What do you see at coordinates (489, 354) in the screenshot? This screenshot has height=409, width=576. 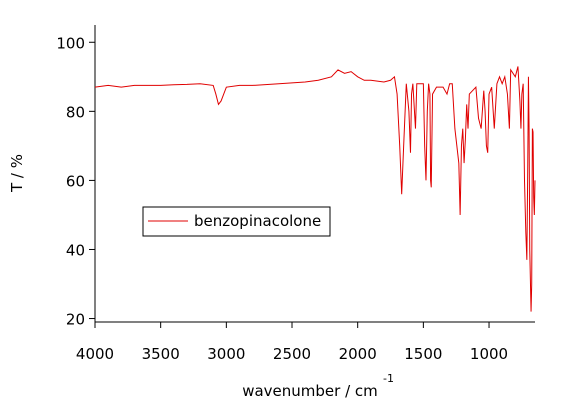 I see `x-tick-label: 1000` at bounding box center [489, 354].